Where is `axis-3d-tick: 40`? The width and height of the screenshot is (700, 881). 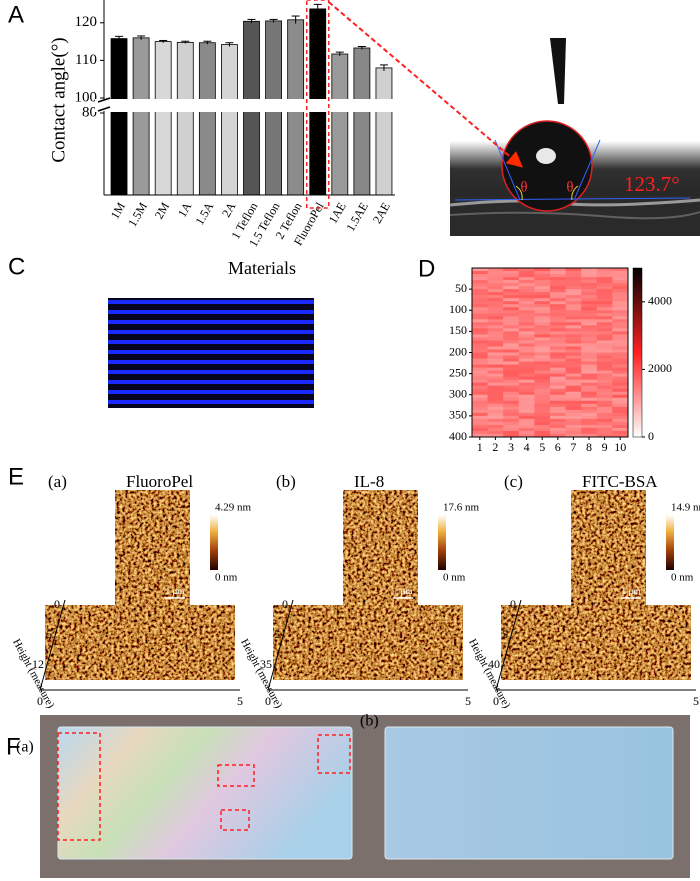
axis-3d-tick: 40 is located at coordinates (494, 664).